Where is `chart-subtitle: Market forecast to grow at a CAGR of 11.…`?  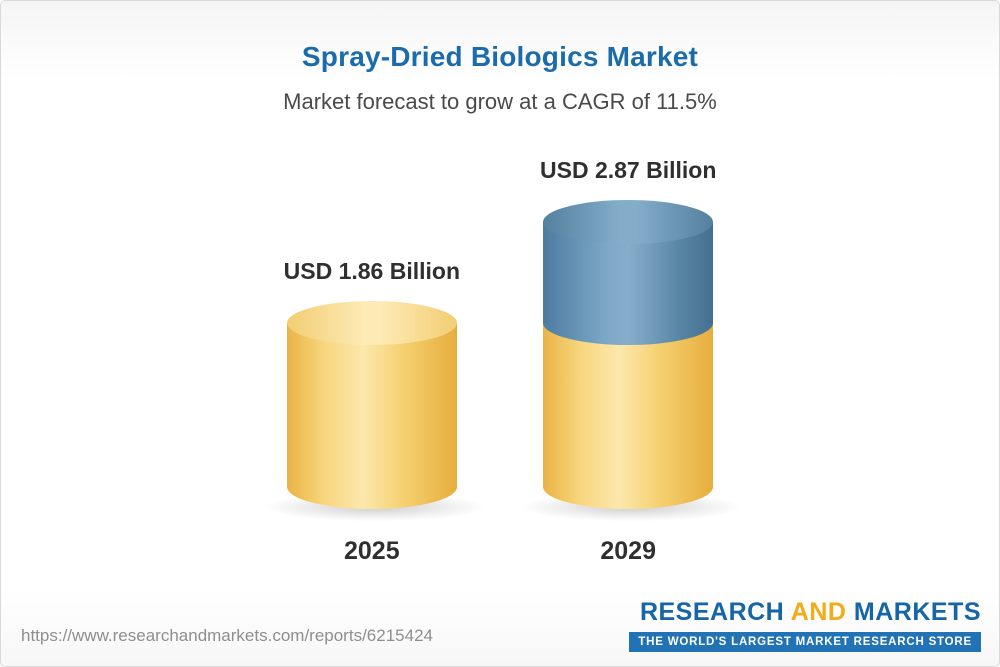
chart-subtitle: Market forecast to grow at a CAGR of 11.… is located at coordinates (500, 101).